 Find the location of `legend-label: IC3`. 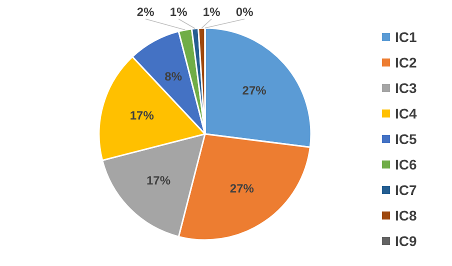

legend-label: IC3 is located at coordinates (406, 88).